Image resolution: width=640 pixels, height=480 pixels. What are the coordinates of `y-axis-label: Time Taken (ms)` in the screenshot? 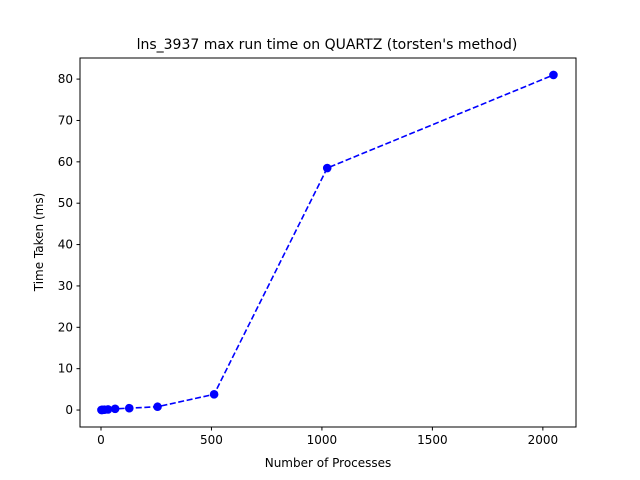 It's located at (39, 243).